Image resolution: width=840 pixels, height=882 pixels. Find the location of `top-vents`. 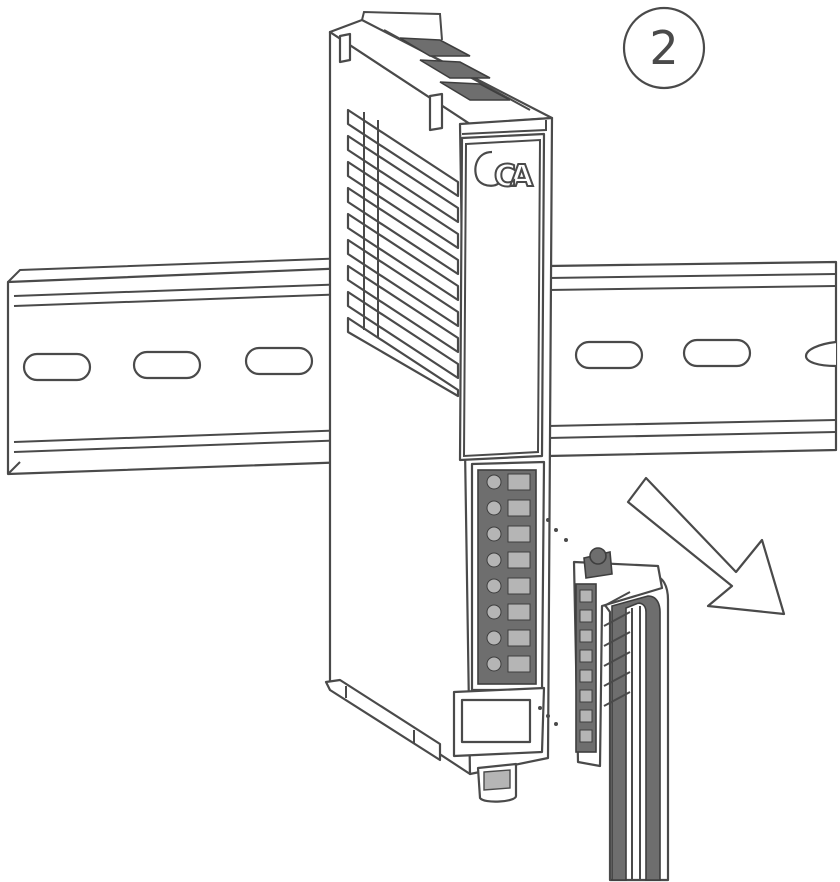

top-vents is located at coordinates (455, 69).